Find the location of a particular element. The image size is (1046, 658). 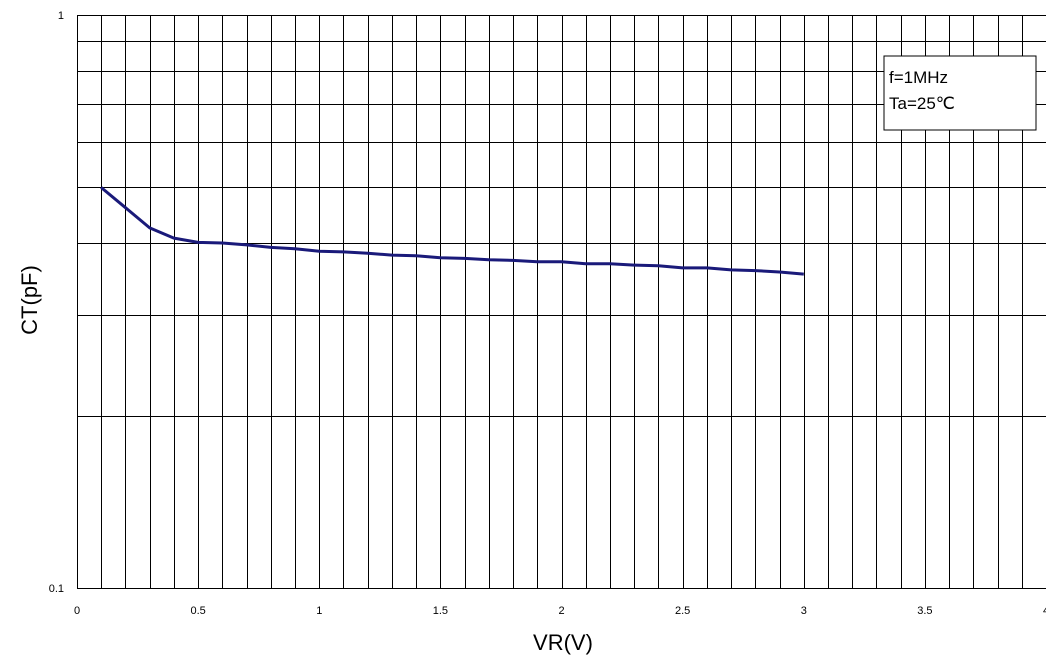

annotation-box: f=1MHz Ta=25℃ is located at coordinates (960, 93).